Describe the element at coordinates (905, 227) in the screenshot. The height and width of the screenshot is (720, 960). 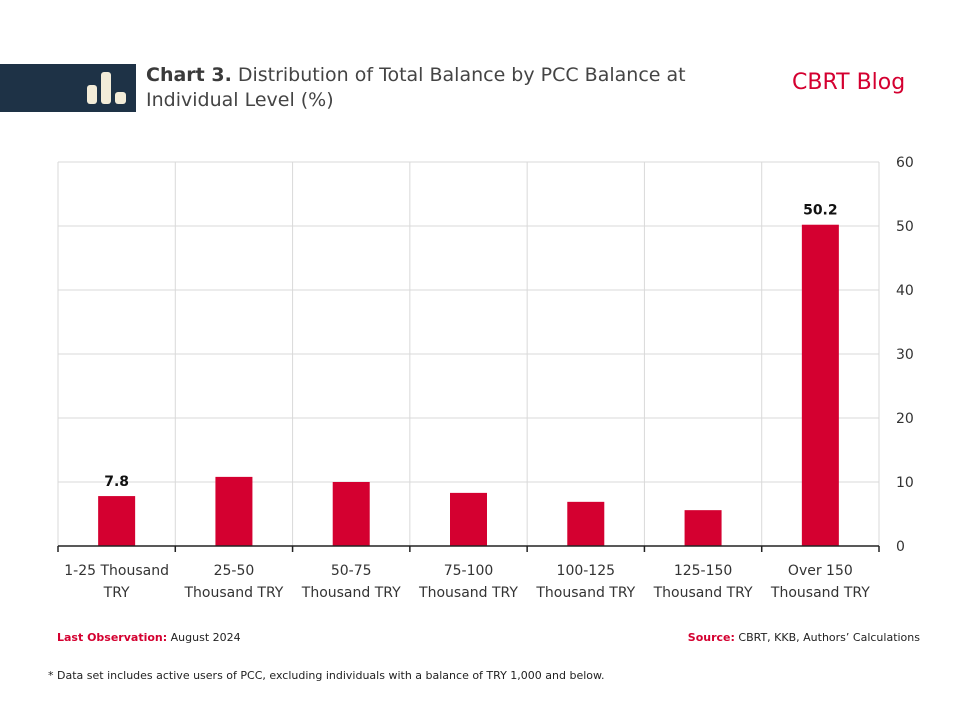
I see `y-tick-label: 50` at that location.